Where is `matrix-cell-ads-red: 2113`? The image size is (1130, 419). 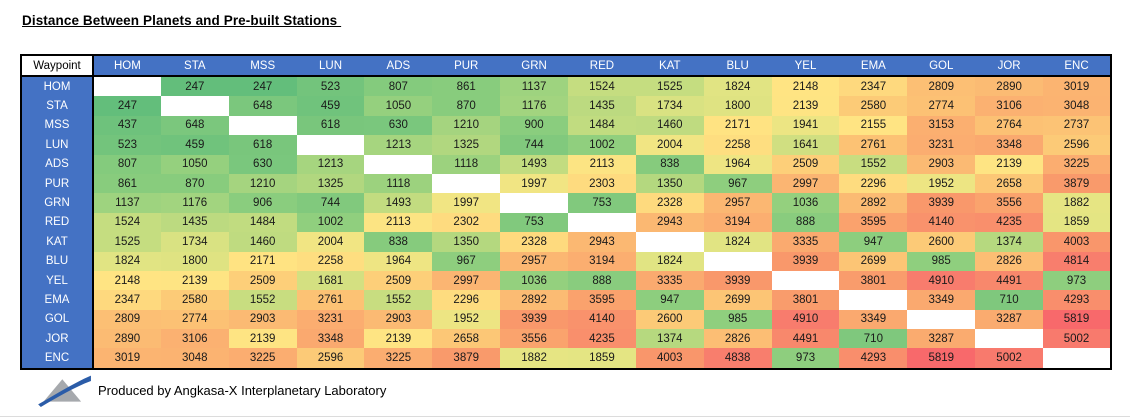 matrix-cell-ads-red: 2113 is located at coordinates (602, 164).